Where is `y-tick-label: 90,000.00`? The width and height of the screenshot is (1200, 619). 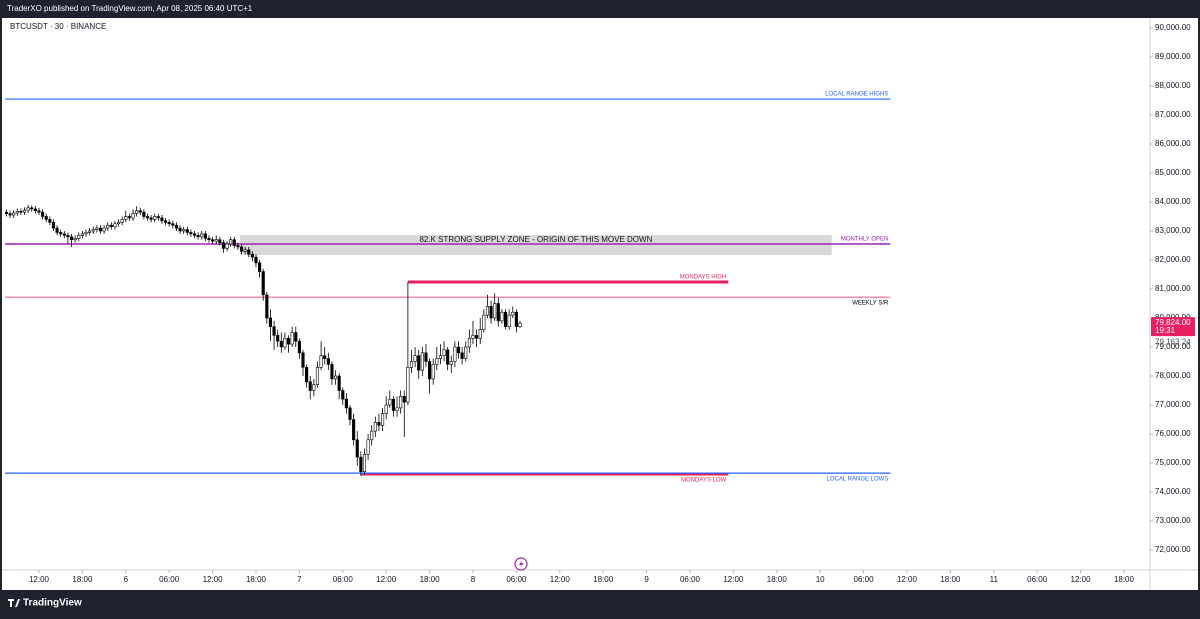 y-tick-label: 90,000.00 is located at coordinates (1173, 27).